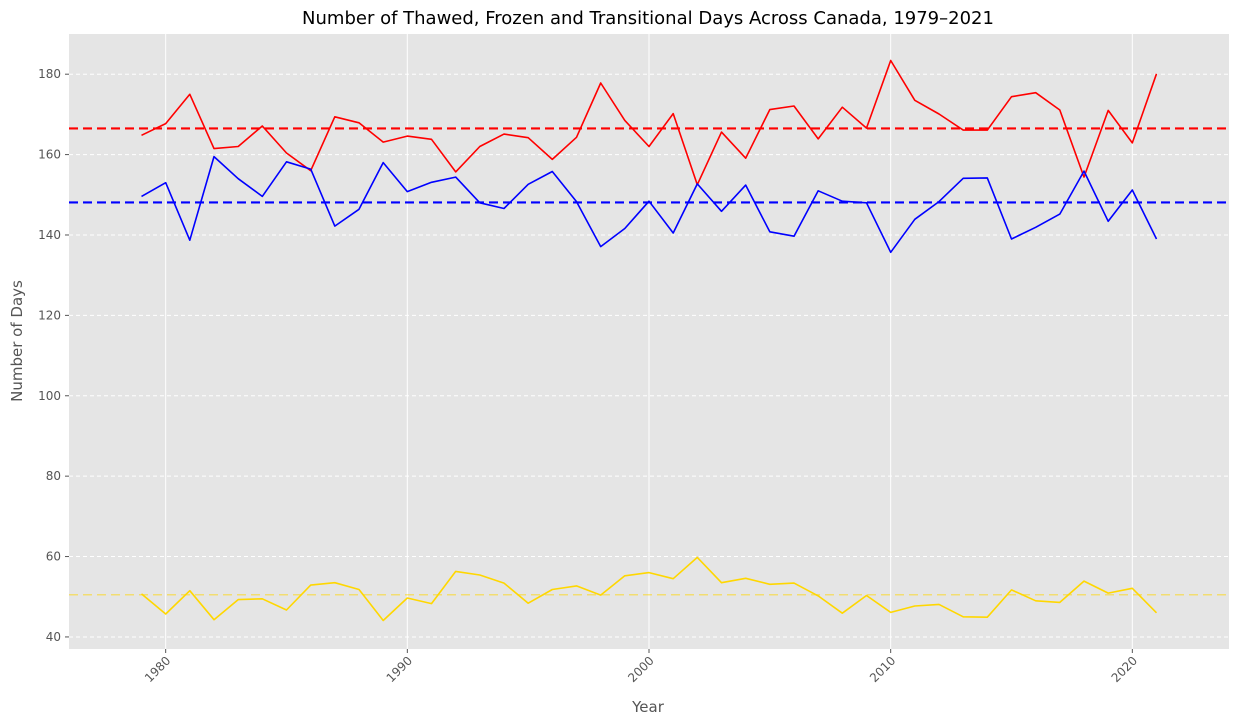  Describe the element at coordinates (157, 669) in the screenshot. I see `x-tick-label: 1980` at that location.